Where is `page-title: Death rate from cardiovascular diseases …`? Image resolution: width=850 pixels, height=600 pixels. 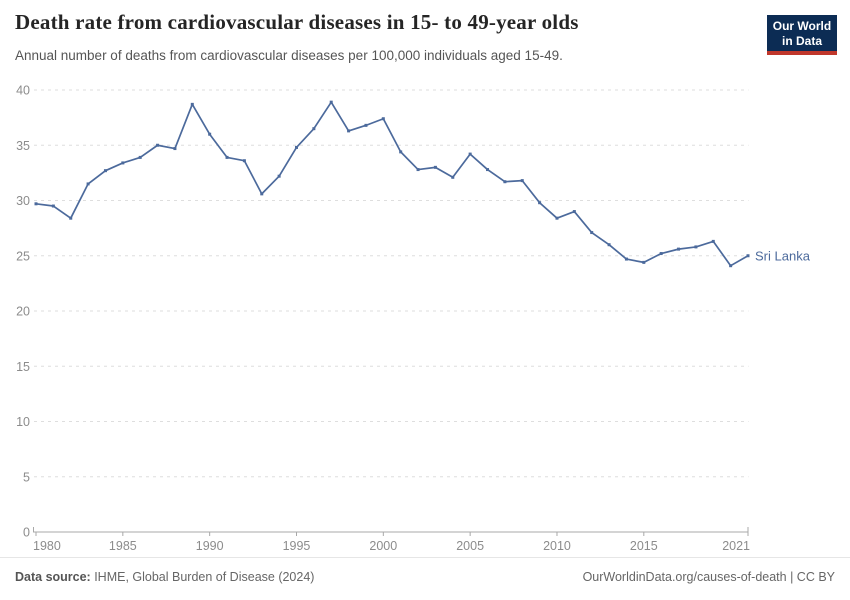 page-title: Death rate from cardiovascular diseases … is located at coordinates (297, 22).